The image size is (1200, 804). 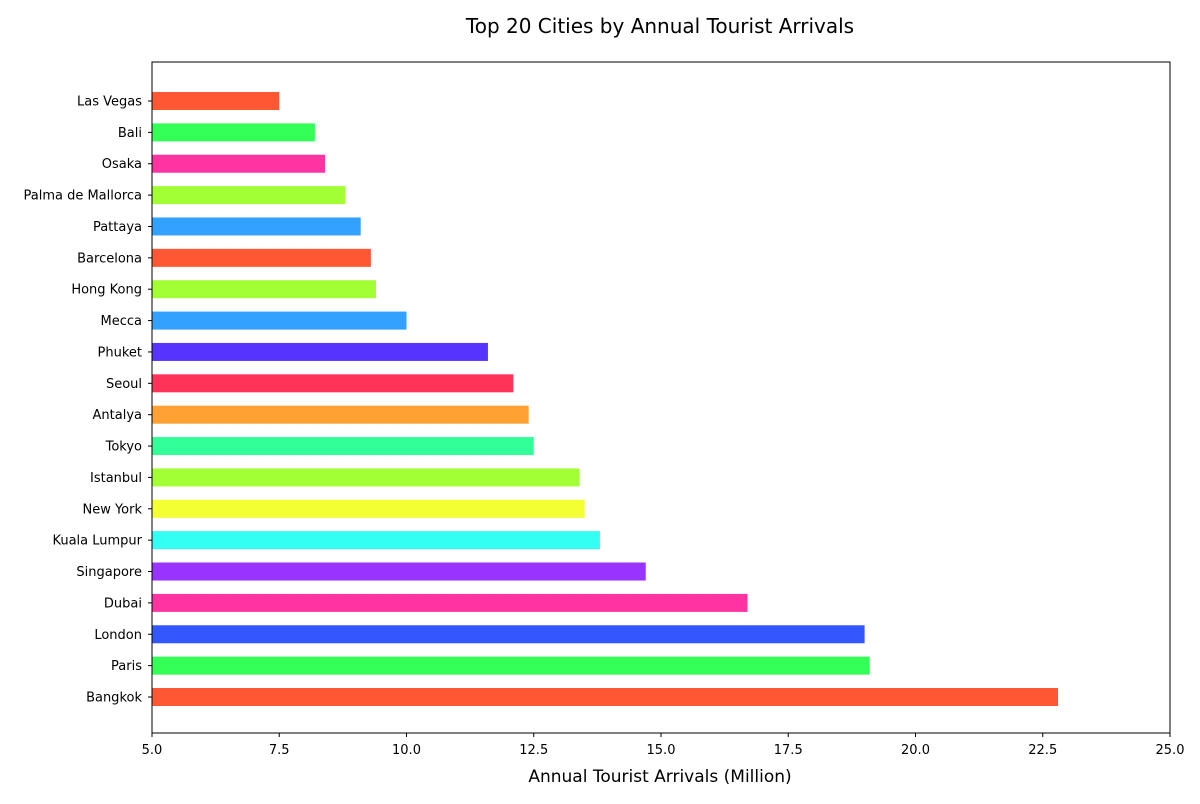 I want to click on y-tick-label: Mecca, so click(x=121, y=321).